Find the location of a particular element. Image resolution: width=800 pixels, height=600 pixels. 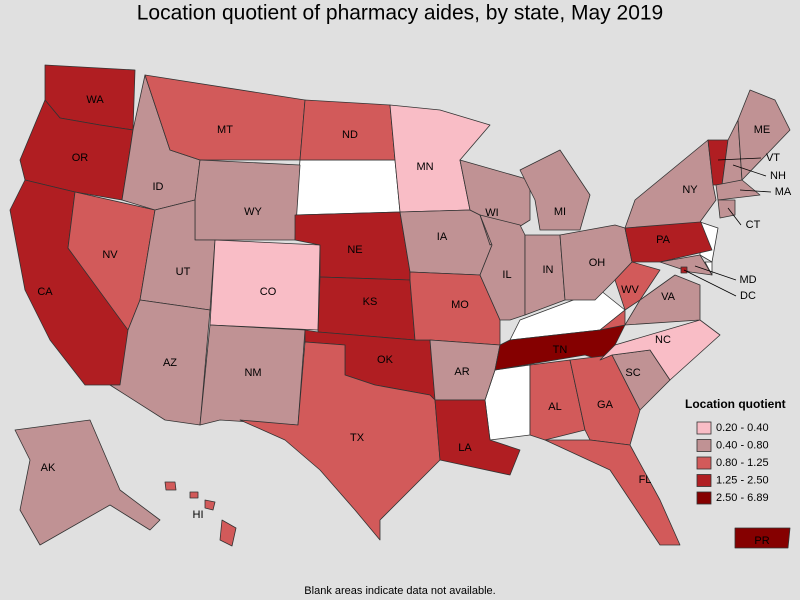

state-label: CO is located at coordinates (268, 292).